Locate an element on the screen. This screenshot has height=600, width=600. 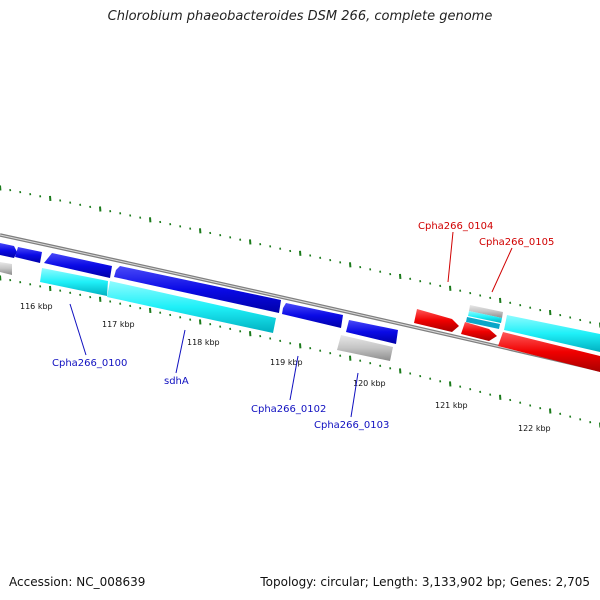
tick-label: 121 kbp is located at coordinates (451, 405).